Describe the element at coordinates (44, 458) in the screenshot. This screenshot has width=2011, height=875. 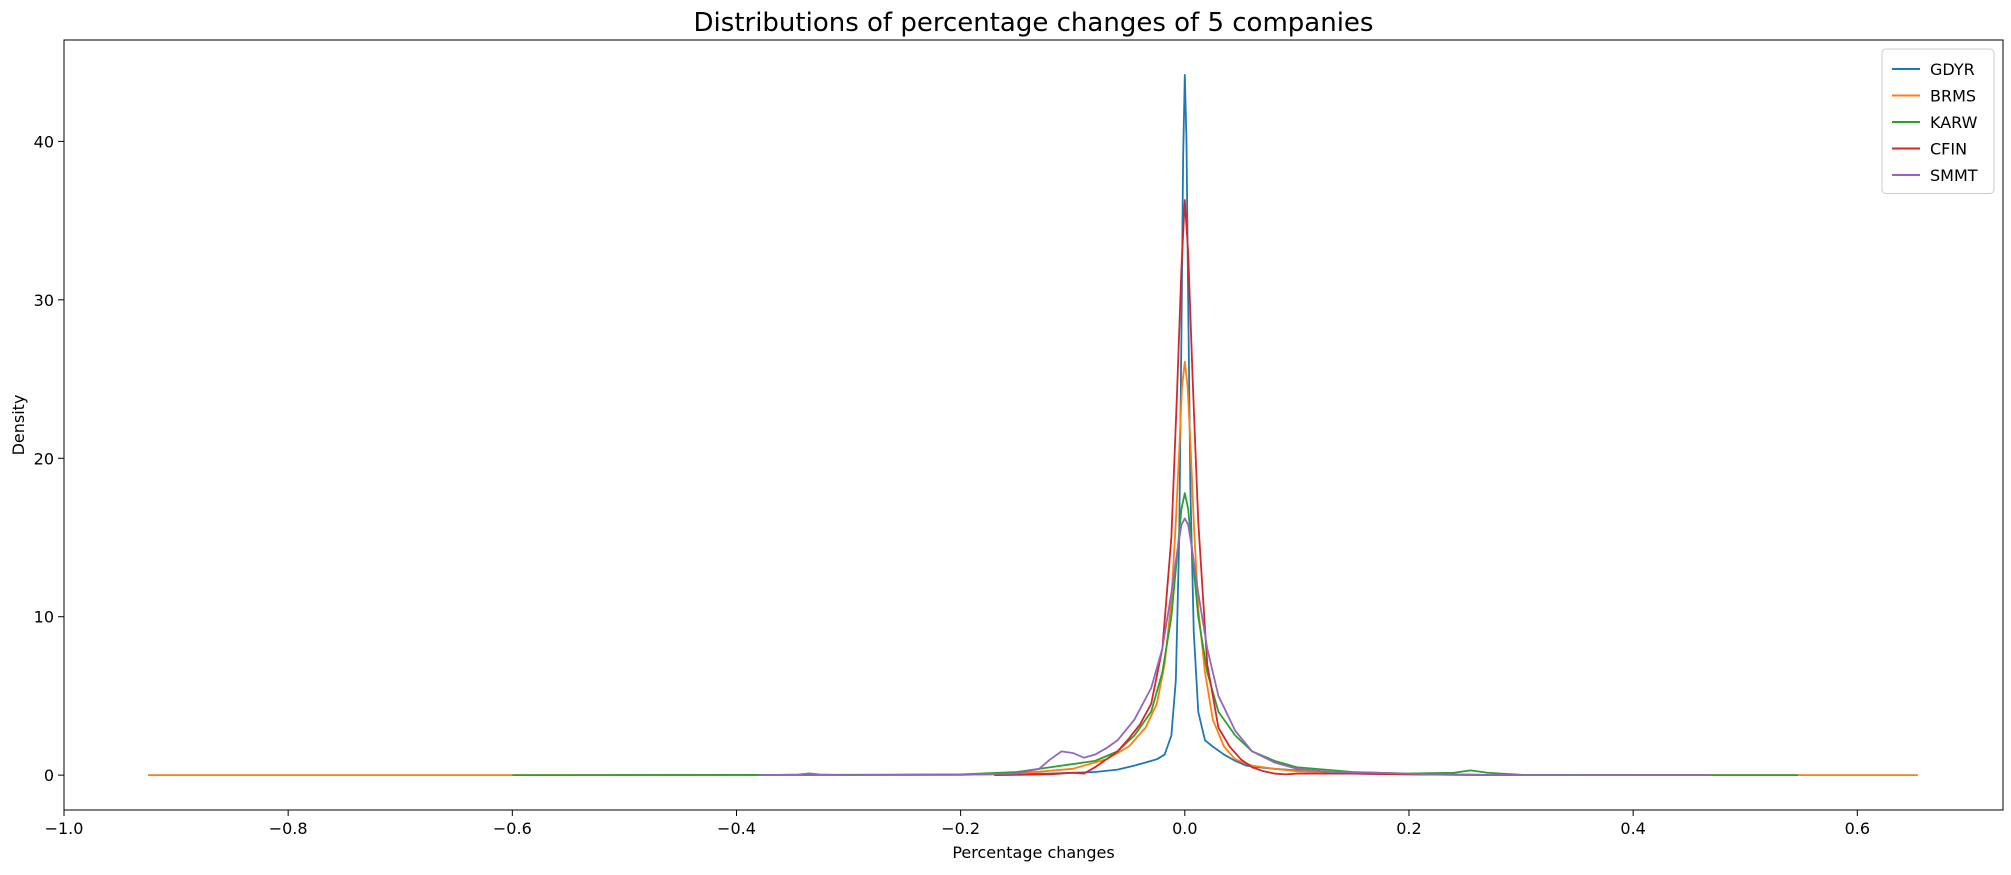
I see `y-tick-label: 20` at that location.